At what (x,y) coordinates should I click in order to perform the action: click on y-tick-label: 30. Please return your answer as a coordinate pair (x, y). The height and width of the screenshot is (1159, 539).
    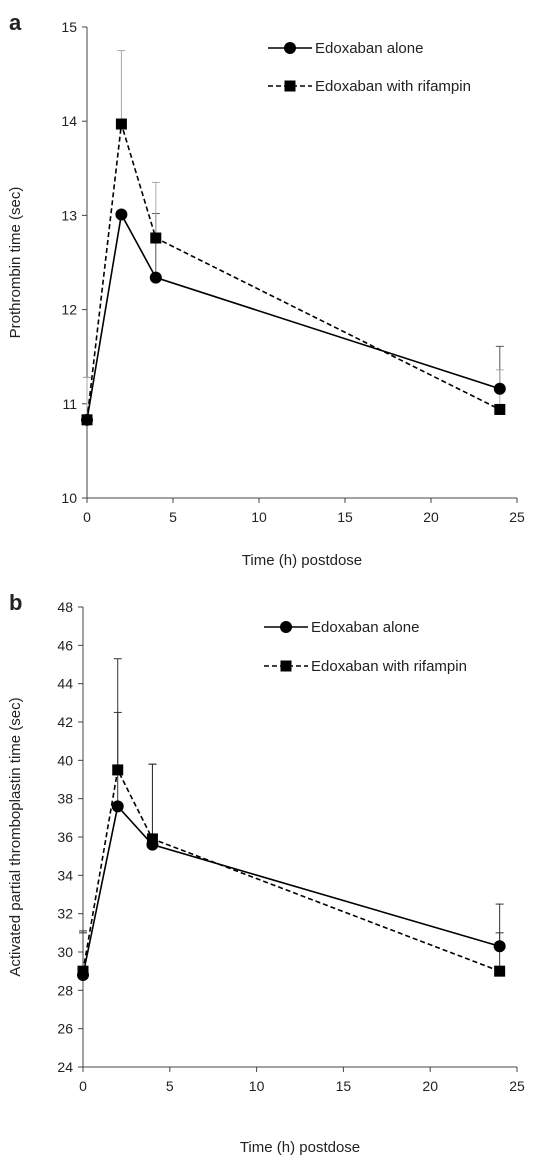
    Looking at the image, I should click on (65, 952).